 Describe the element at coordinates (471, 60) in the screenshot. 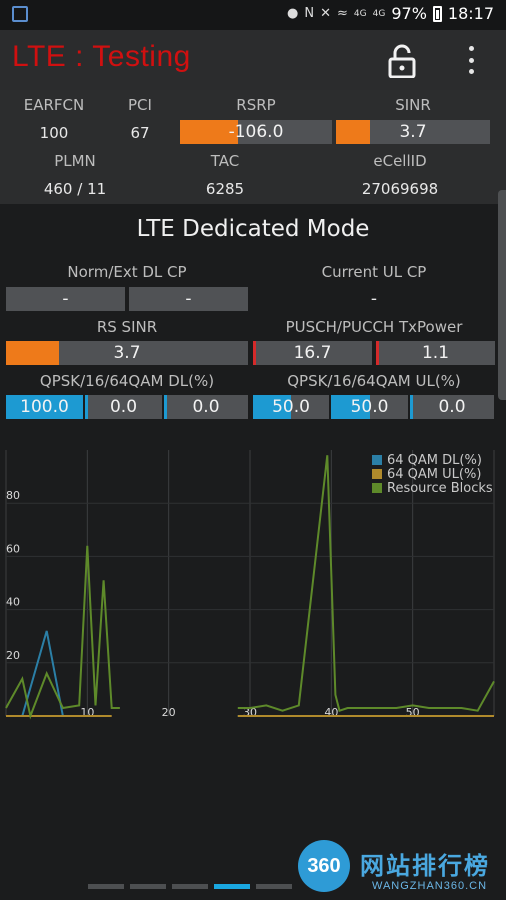

I see `more-vert-icon` at that location.